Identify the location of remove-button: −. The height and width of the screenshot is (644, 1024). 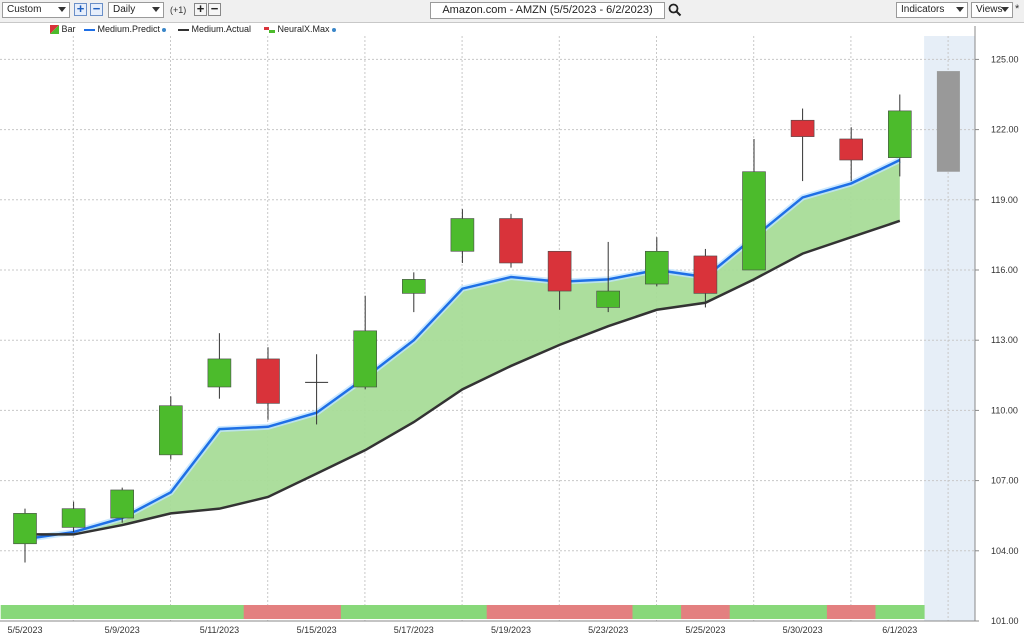
(96, 9).